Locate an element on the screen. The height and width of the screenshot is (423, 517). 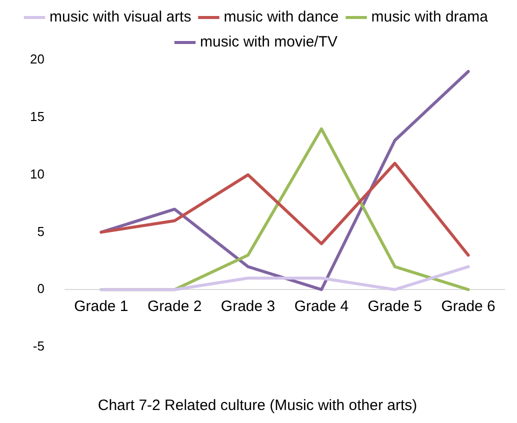
y-tick-label: 10 is located at coordinates (37, 174).